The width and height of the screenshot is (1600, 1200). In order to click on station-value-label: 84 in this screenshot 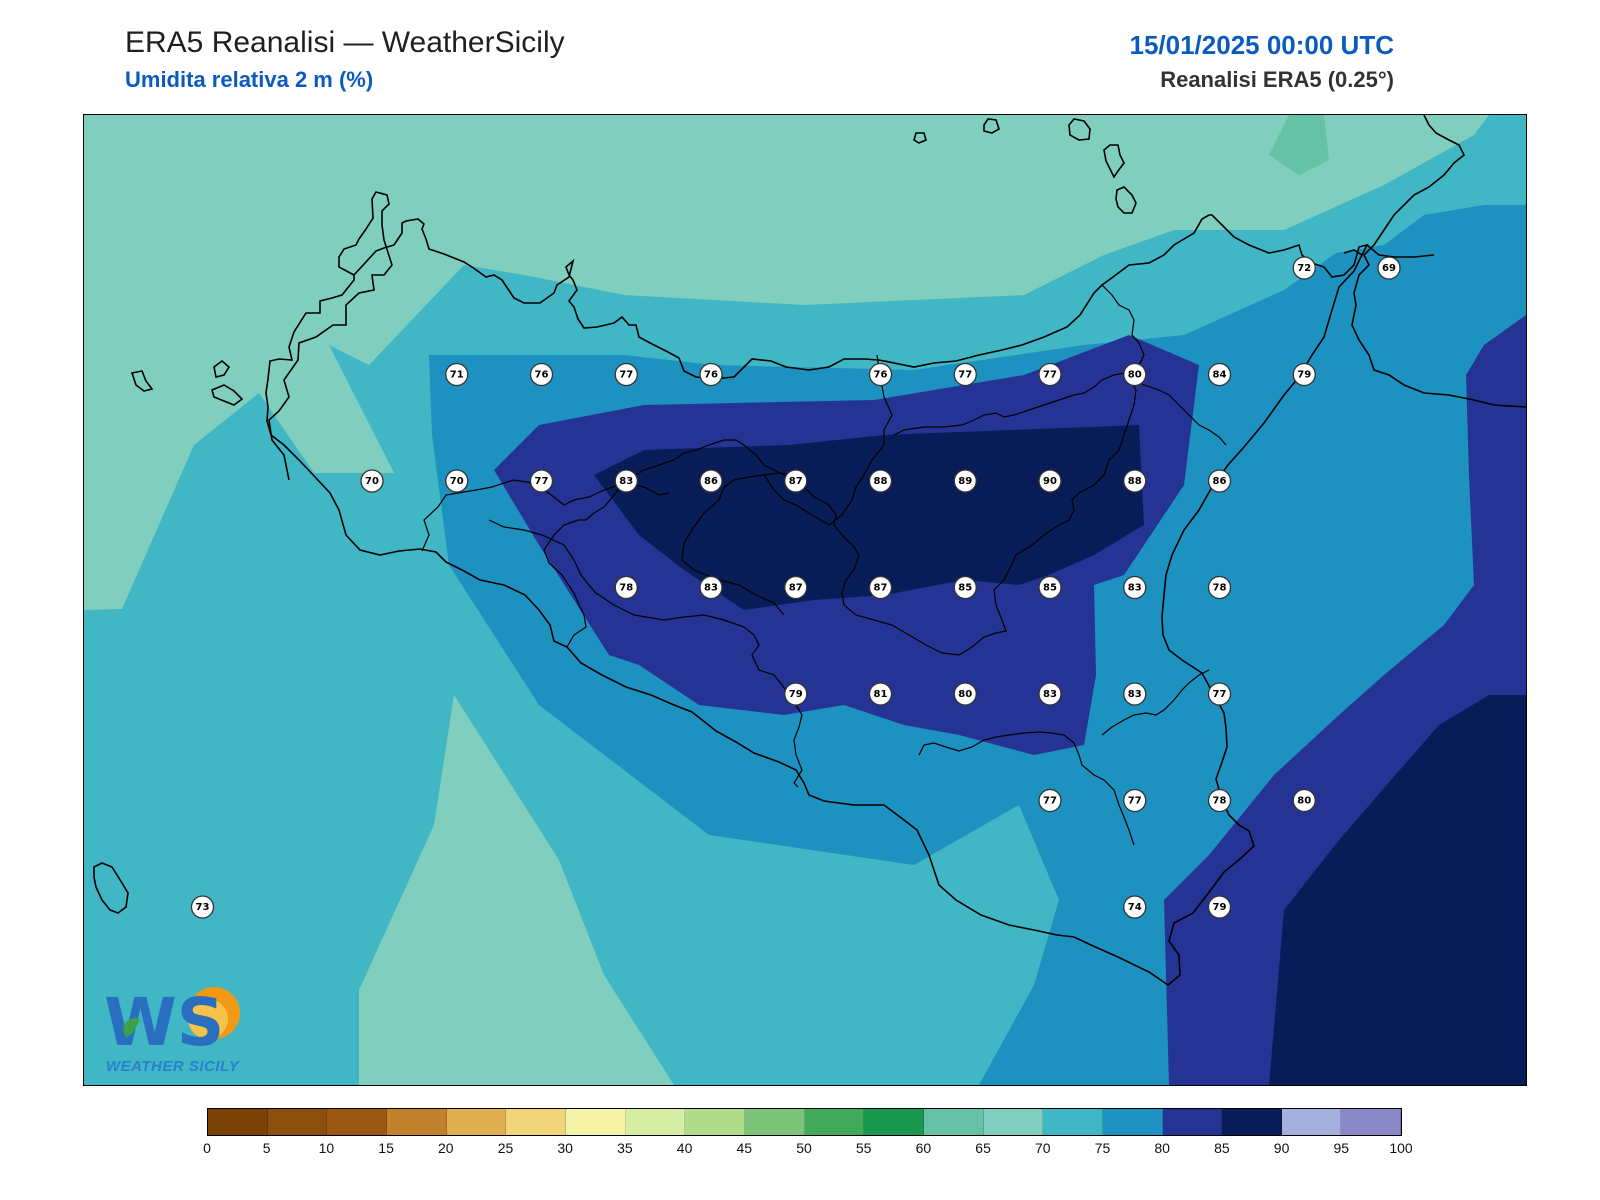, I will do `click(1220, 375)`.